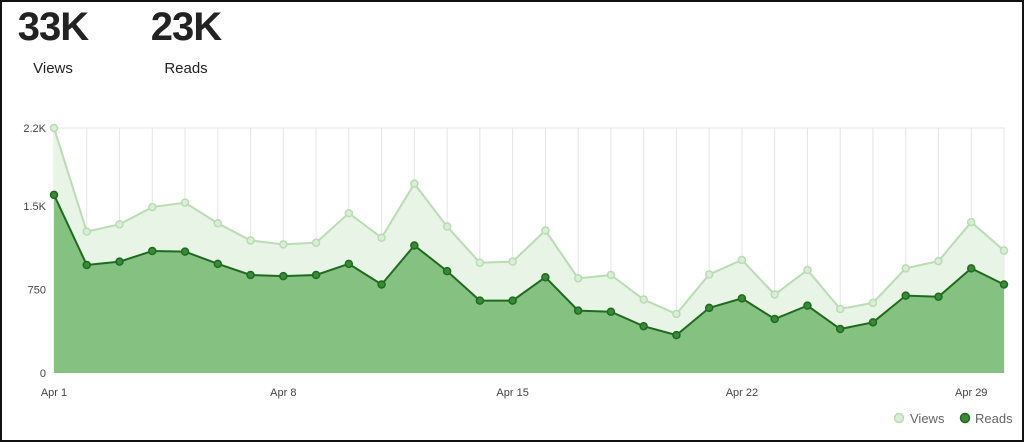 Image resolution: width=1024 pixels, height=442 pixels. I want to click on x-tick-label: Apr 8, so click(283, 393).